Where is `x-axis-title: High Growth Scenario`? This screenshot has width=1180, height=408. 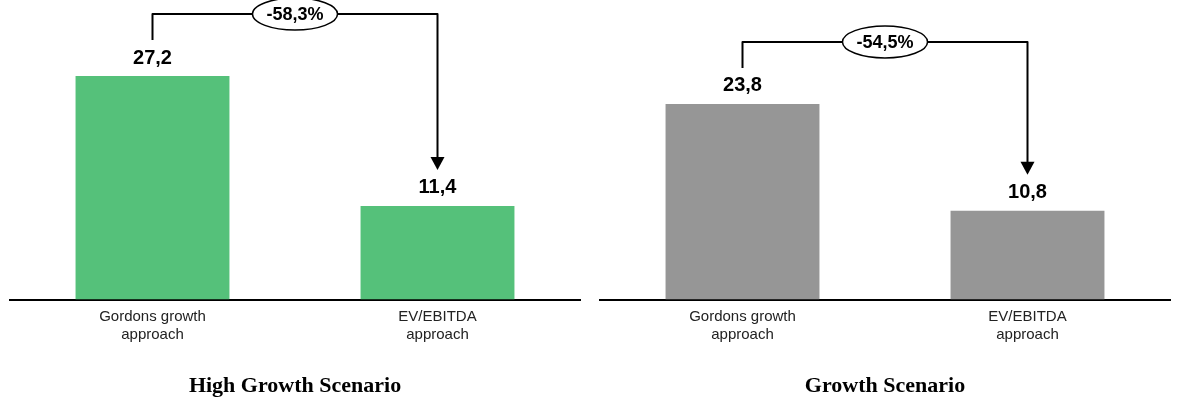
x-axis-title: High Growth Scenario is located at coordinates (295, 385).